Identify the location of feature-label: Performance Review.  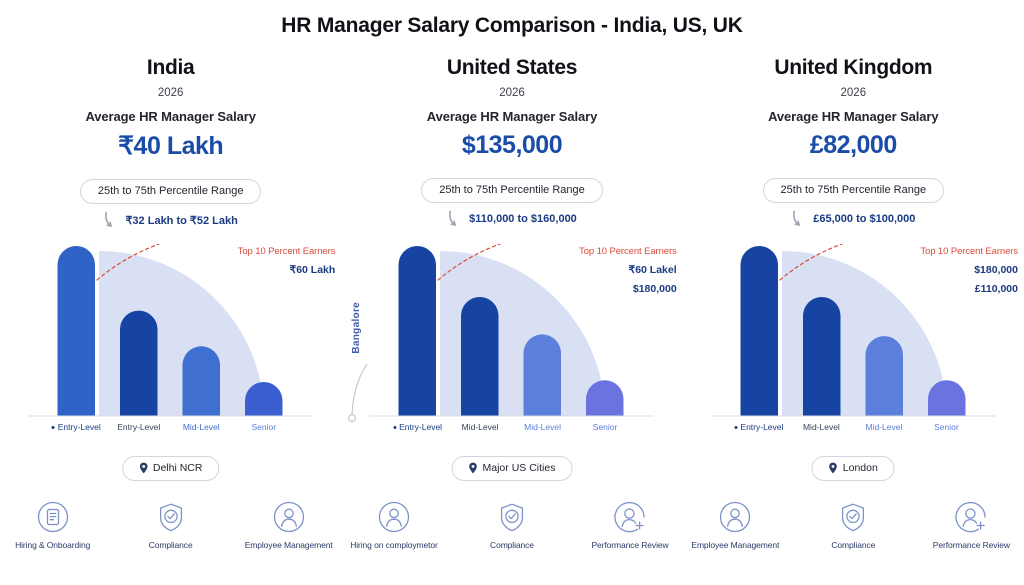
(630, 545).